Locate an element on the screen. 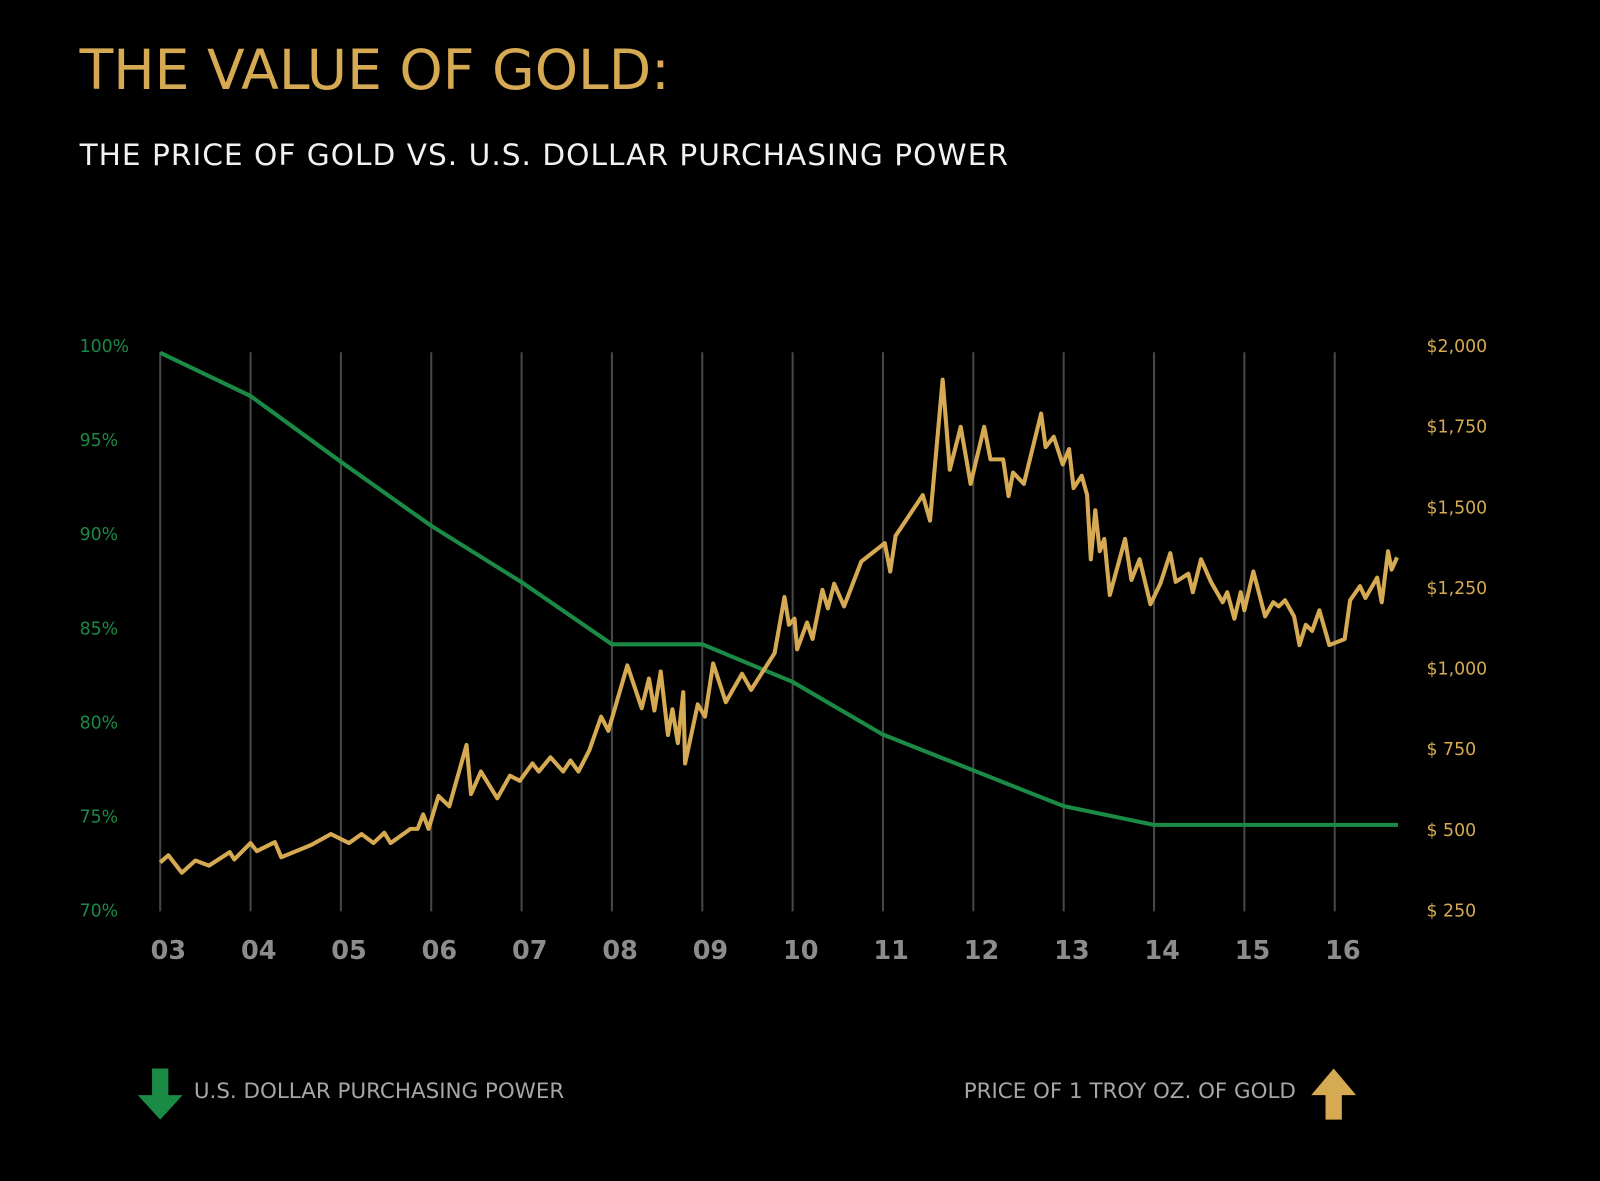 This screenshot has width=1600, height=1181. chart-title: THE VALUE OF GOLD: is located at coordinates (374, 70).